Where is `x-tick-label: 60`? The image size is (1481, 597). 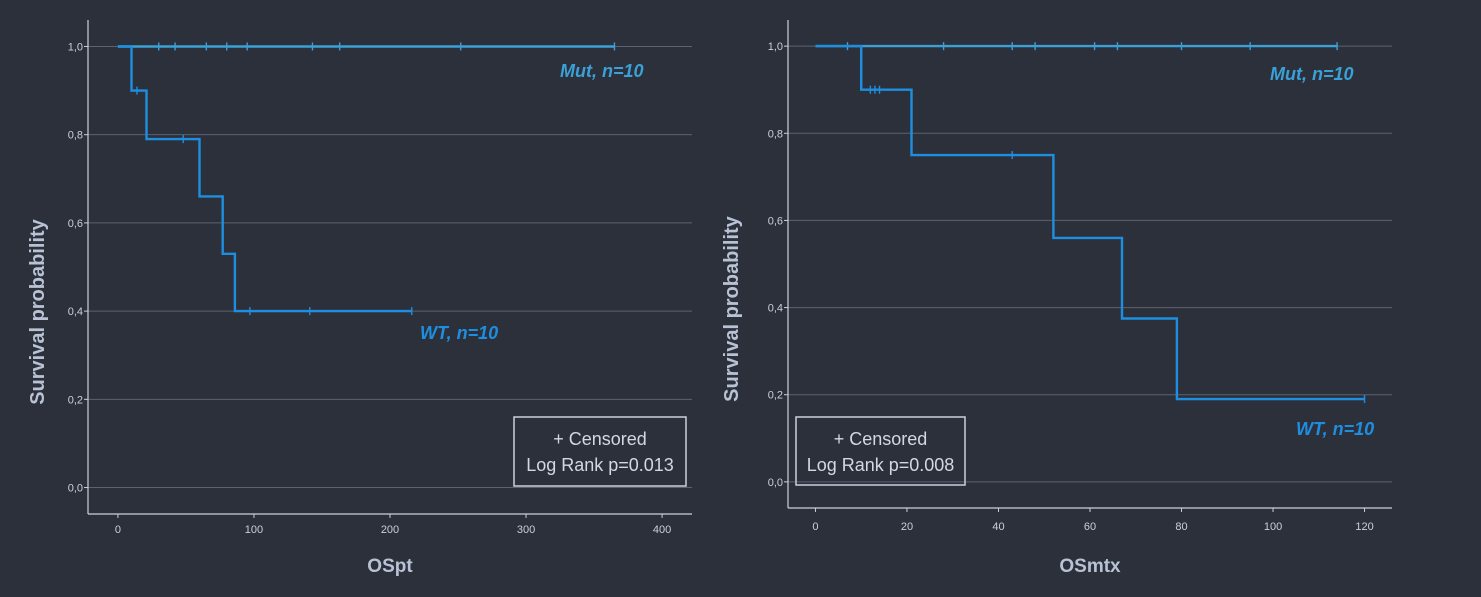 x-tick-label: 60 is located at coordinates (1090, 527).